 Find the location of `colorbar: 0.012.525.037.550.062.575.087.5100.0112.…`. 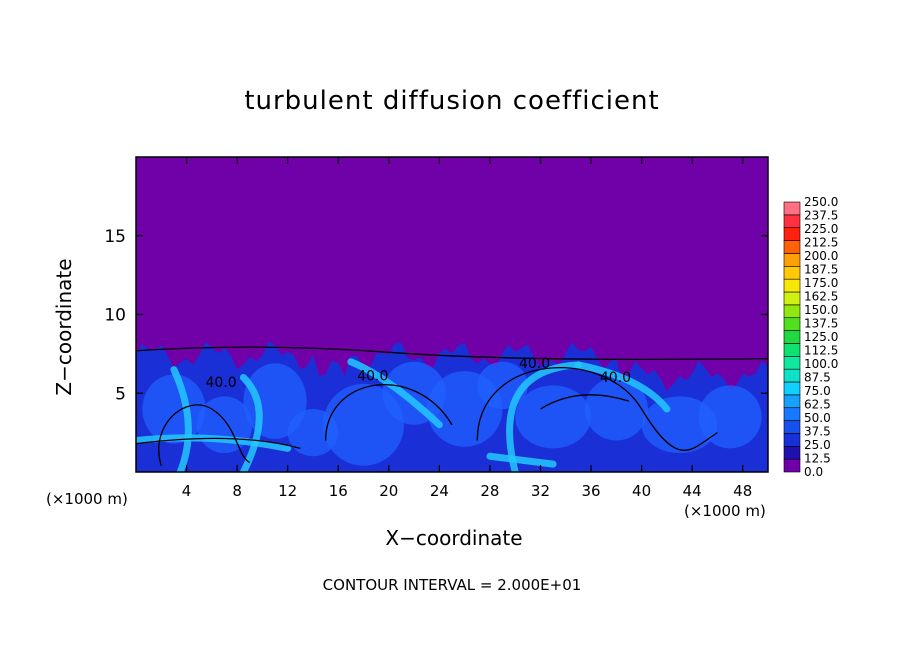

colorbar: 0.012.525.037.550.062.575.087.5100.0112.… is located at coordinates (810, 337).